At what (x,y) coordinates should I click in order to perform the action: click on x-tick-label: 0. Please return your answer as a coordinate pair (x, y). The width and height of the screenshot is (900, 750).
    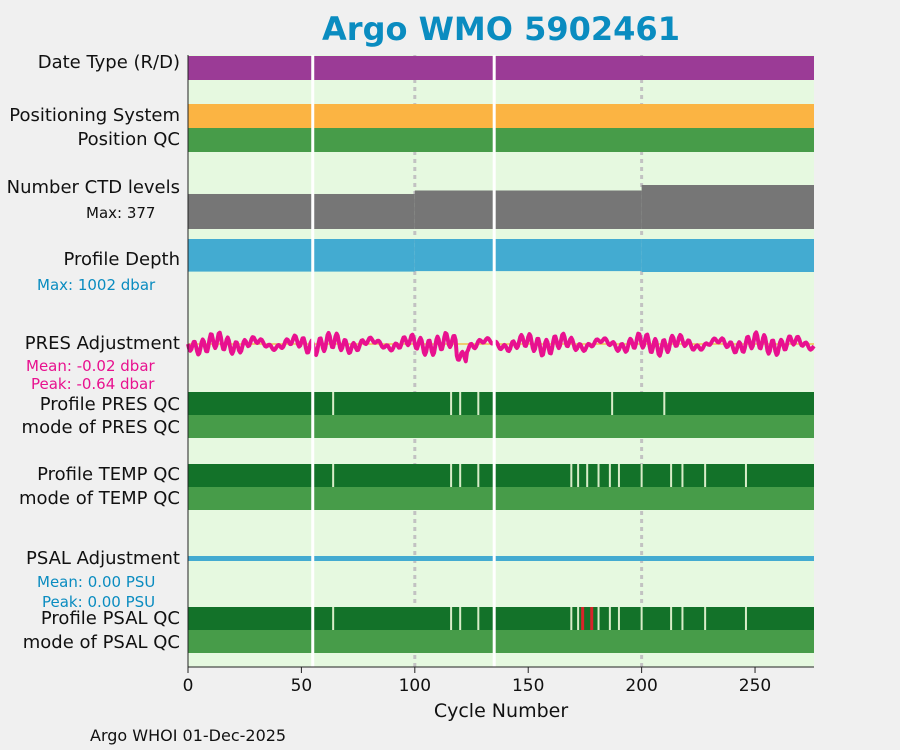
    Looking at the image, I should click on (188, 686).